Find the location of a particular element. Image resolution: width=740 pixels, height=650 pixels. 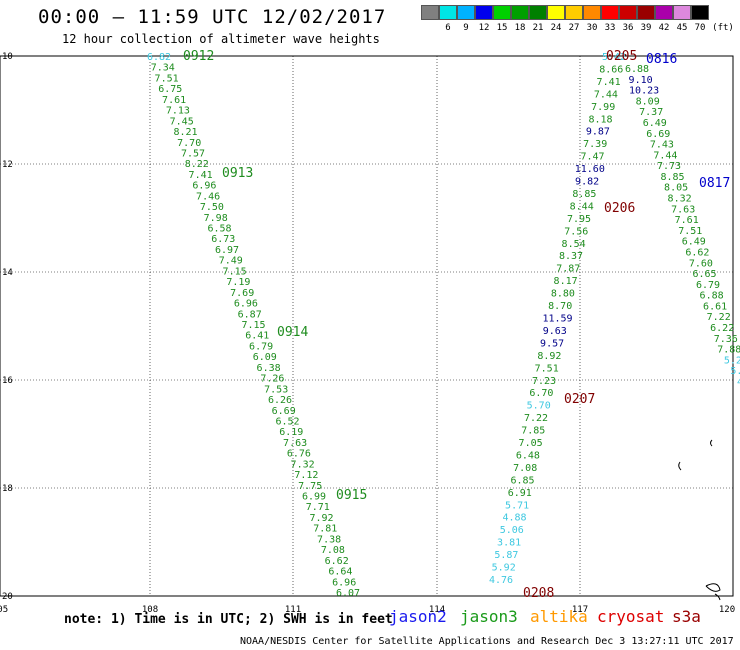

legend-label: 33 is located at coordinates (610, 28).